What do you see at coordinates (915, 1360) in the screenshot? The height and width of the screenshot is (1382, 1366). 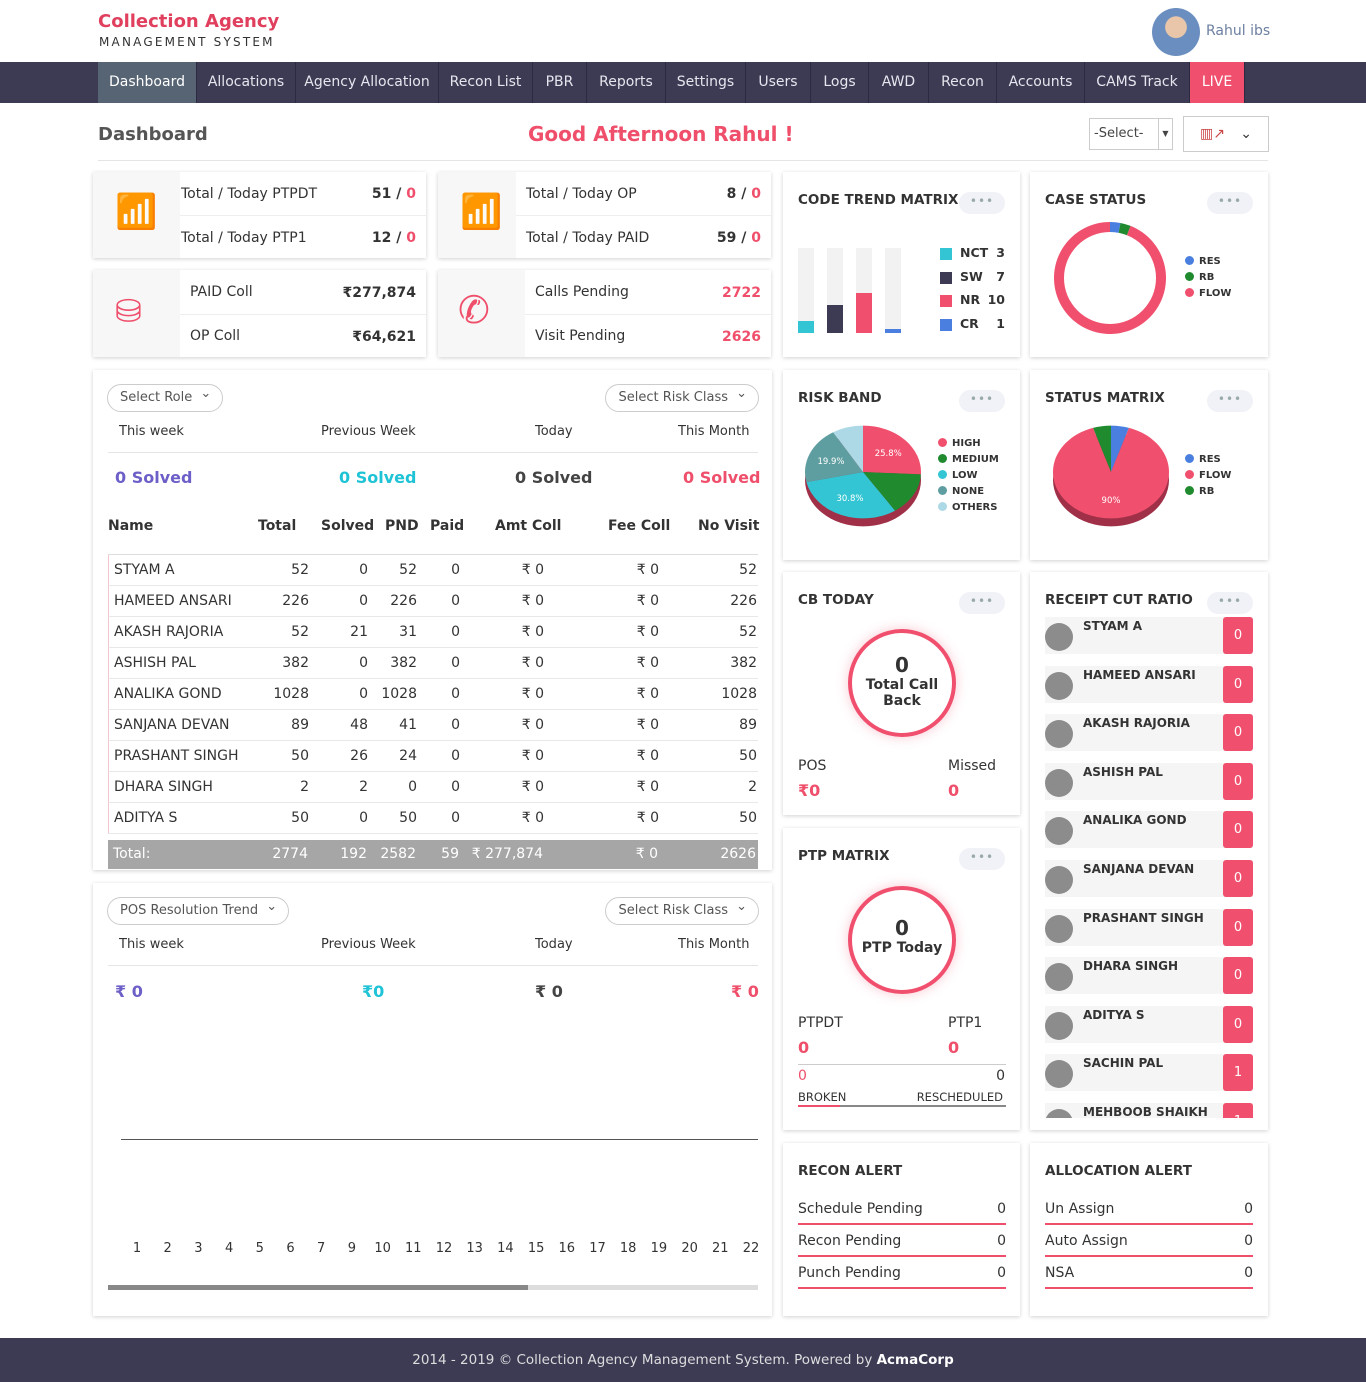 I see `footer-brand-link: AcmaCorp` at bounding box center [915, 1360].